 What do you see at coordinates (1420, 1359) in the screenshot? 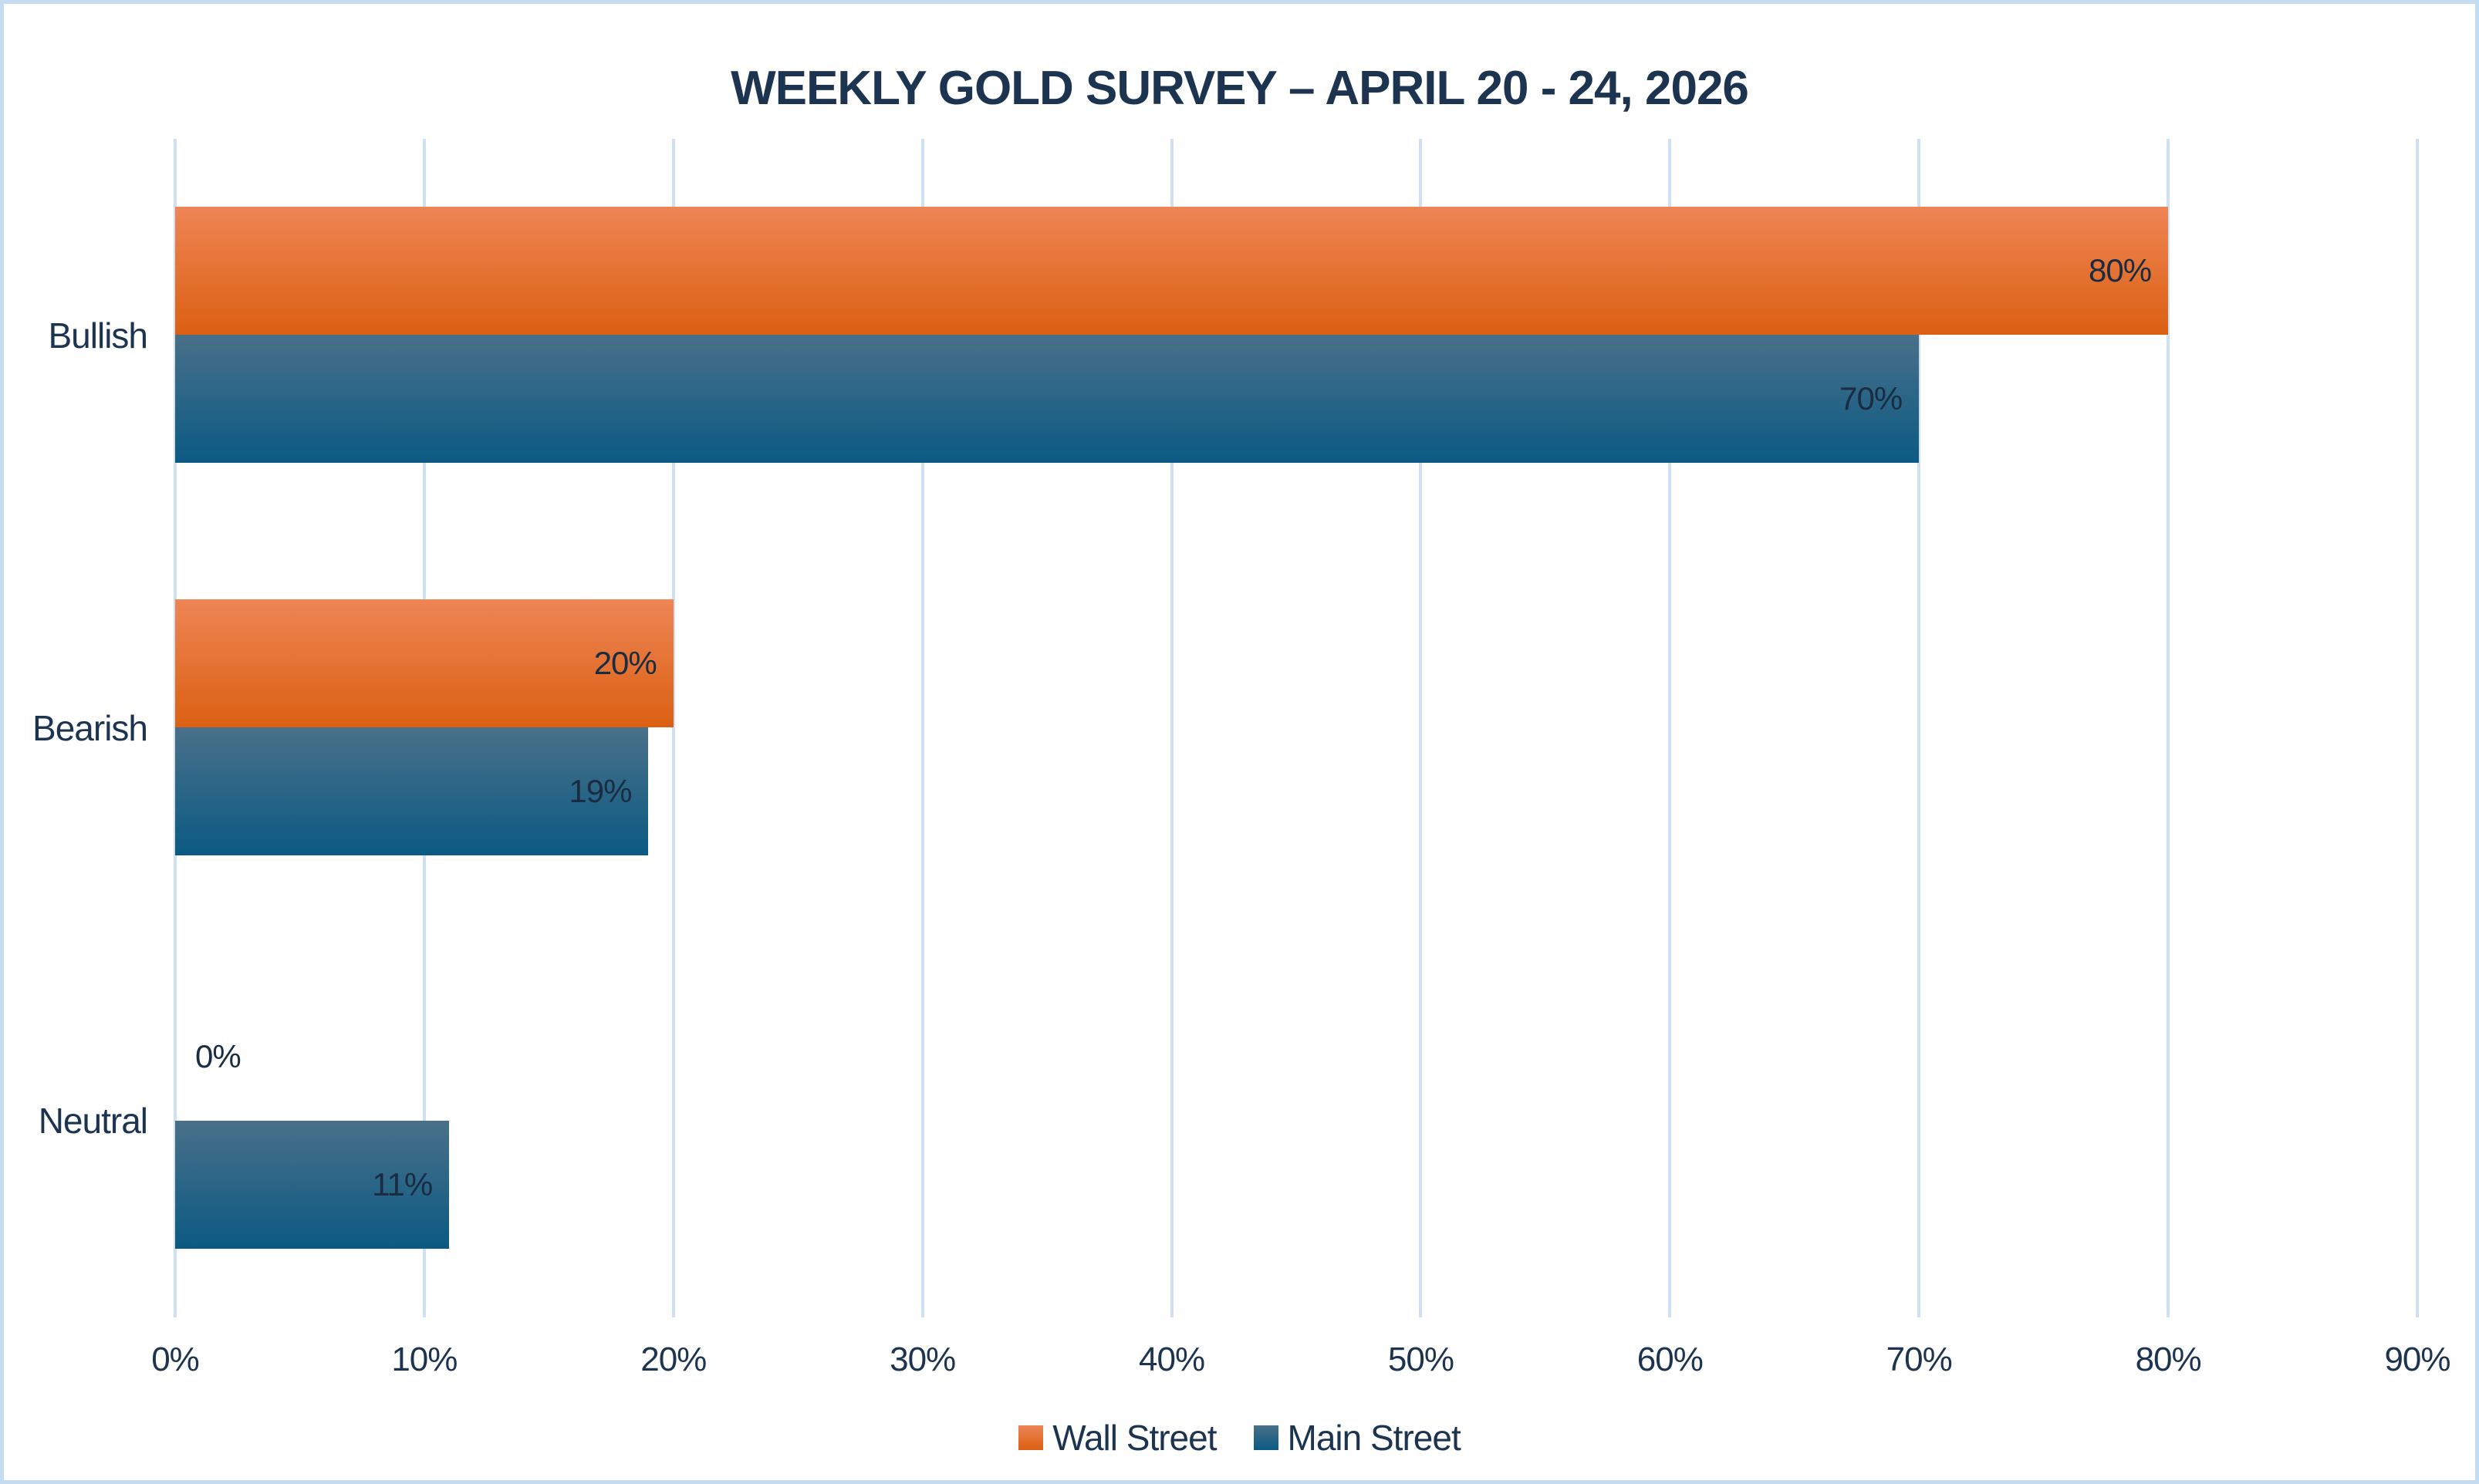
I see `x-tick-label: 50%` at bounding box center [1420, 1359].